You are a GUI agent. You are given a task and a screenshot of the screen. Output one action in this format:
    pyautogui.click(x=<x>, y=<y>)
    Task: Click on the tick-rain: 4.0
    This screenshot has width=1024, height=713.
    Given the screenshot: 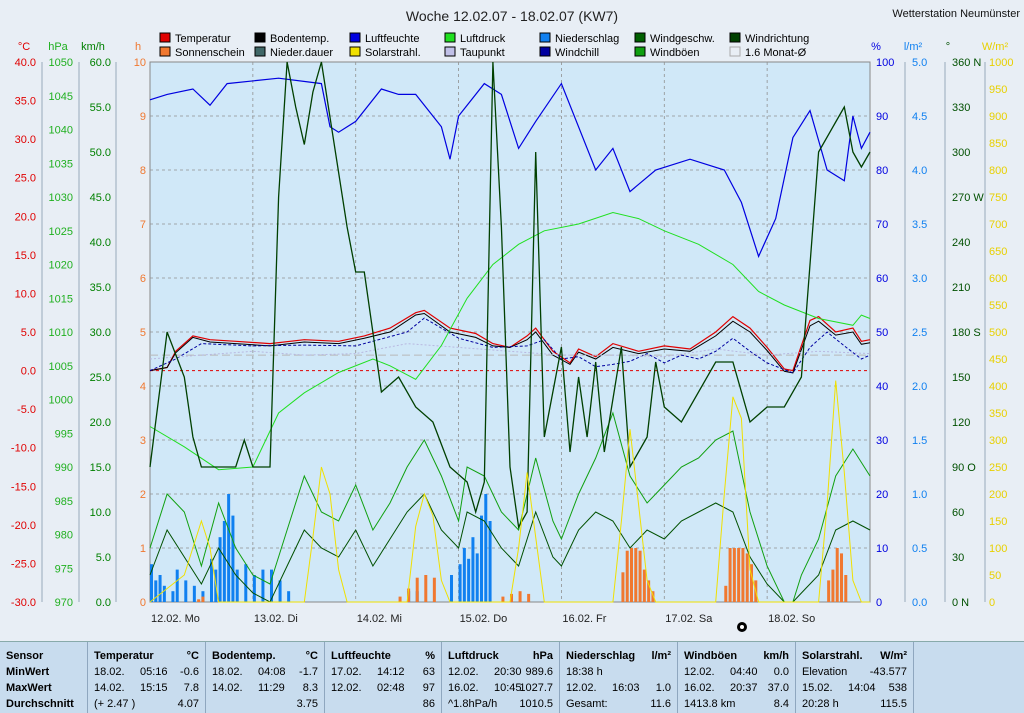 What is the action you would take?
    pyautogui.click(x=919, y=171)
    